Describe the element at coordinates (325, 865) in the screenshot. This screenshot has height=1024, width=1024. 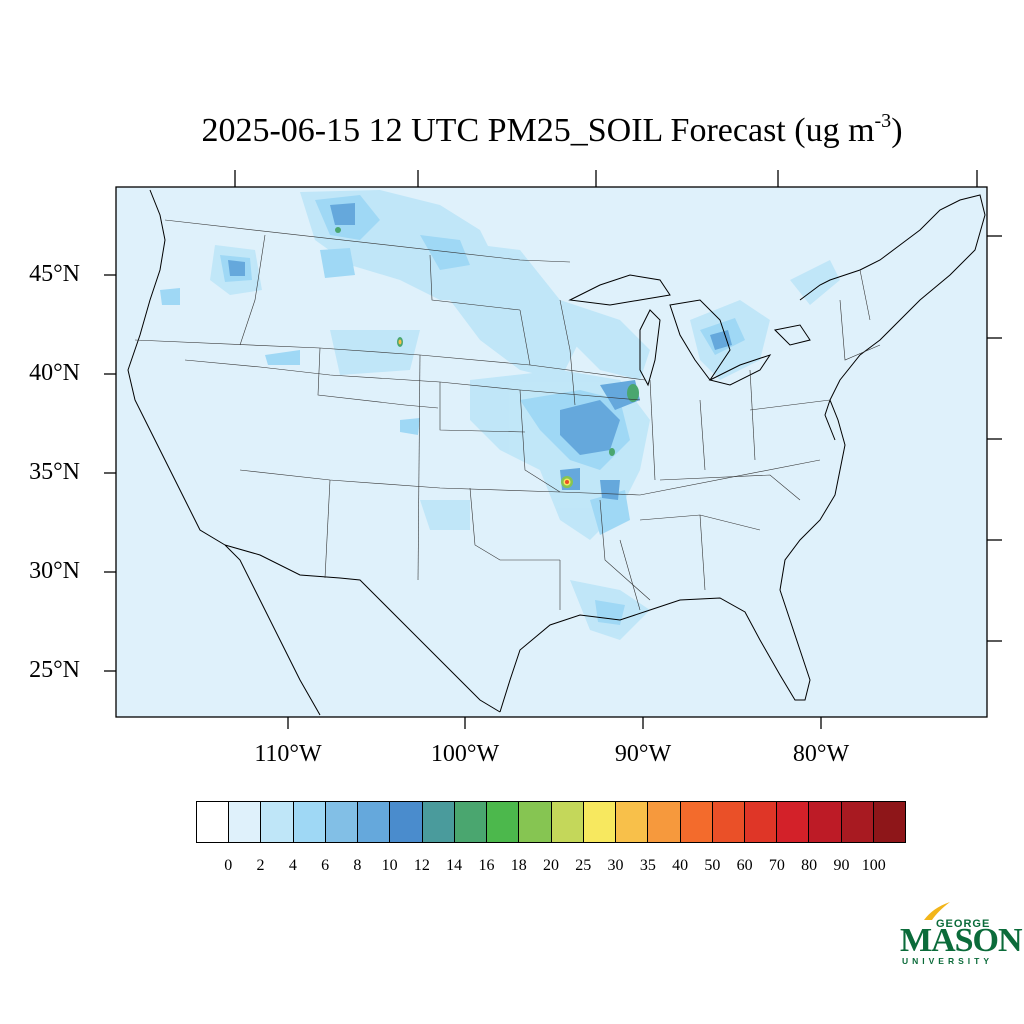
I see `colorbar-label: 6` at that location.